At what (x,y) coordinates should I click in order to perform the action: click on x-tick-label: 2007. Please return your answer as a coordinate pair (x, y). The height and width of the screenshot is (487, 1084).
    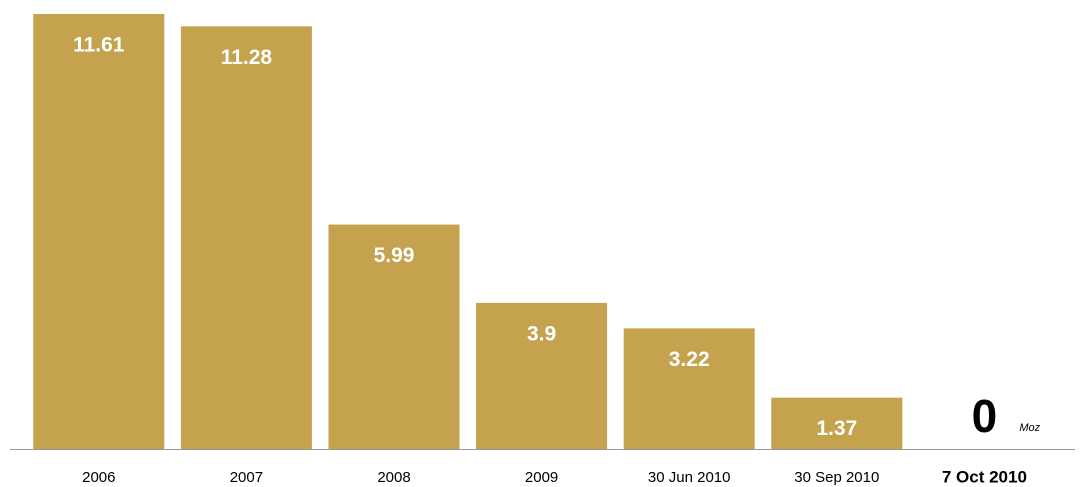
    Looking at the image, I should click on (246, 477).